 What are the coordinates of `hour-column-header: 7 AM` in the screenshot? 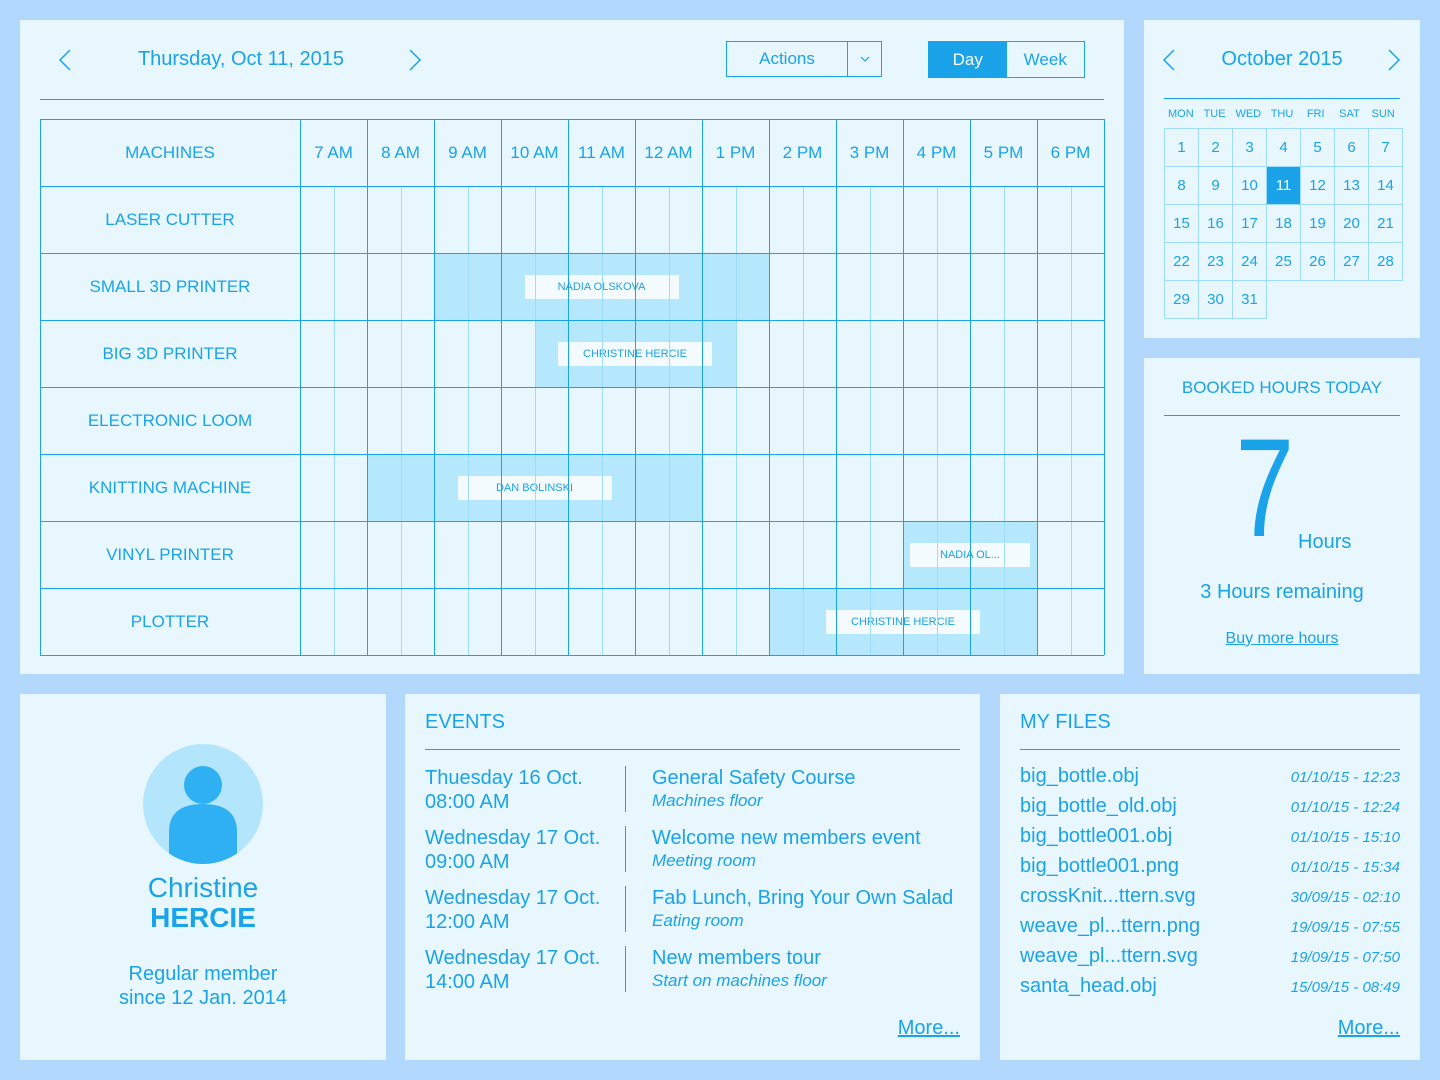 It's located at (333, 152).